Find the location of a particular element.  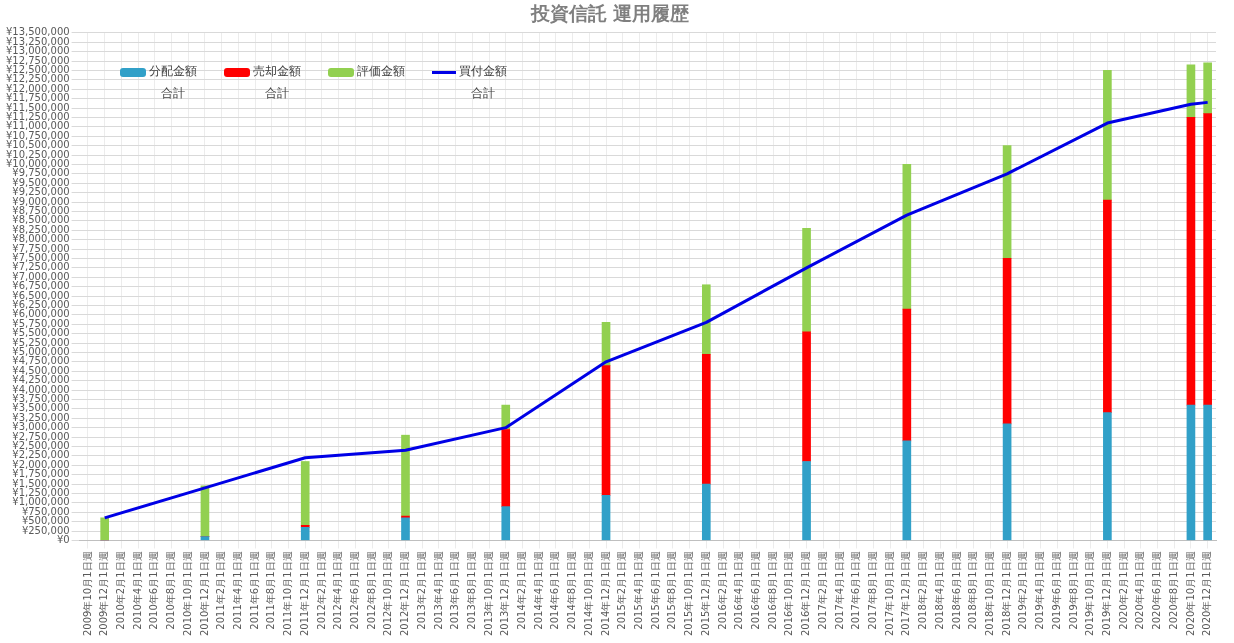

x-tick-label: 2011年2月1日週 is located at coordinates (221, 590).